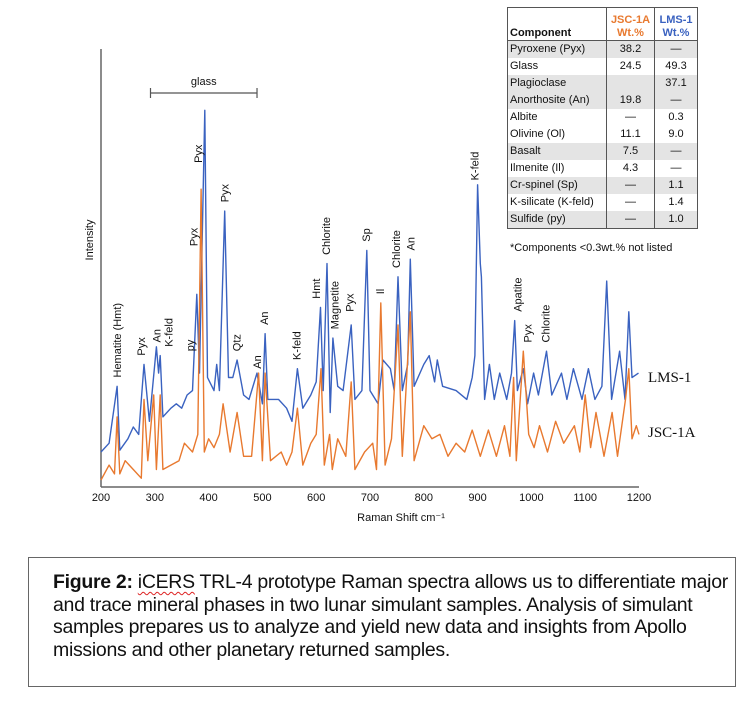  I want to click on x-axis-label: Raman Shift cm⁻¹, so click(401, 518).